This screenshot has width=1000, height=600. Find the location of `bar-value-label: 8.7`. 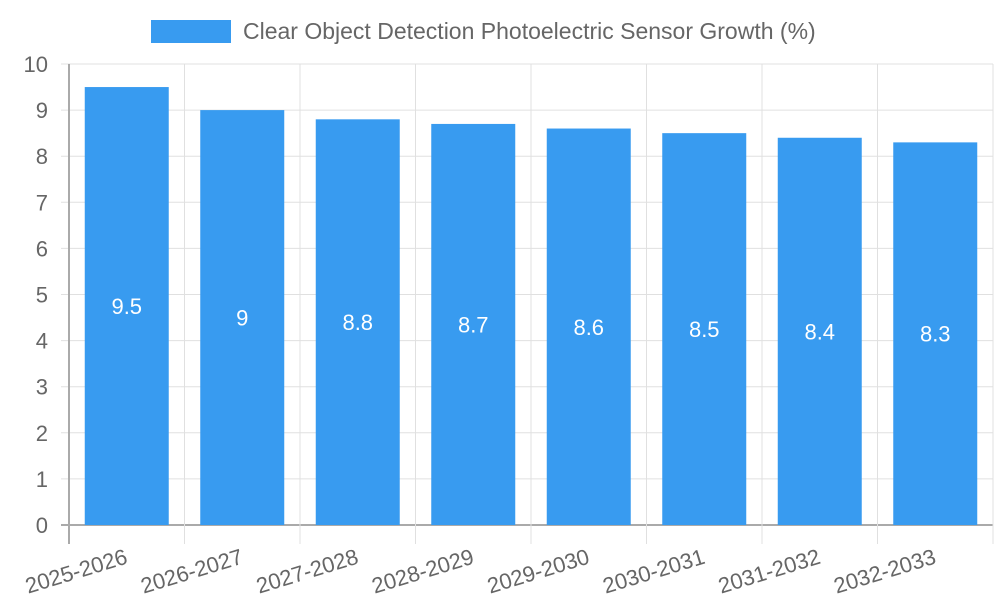

bar-value-label: 8.7 is located at coordinates (473, 324).